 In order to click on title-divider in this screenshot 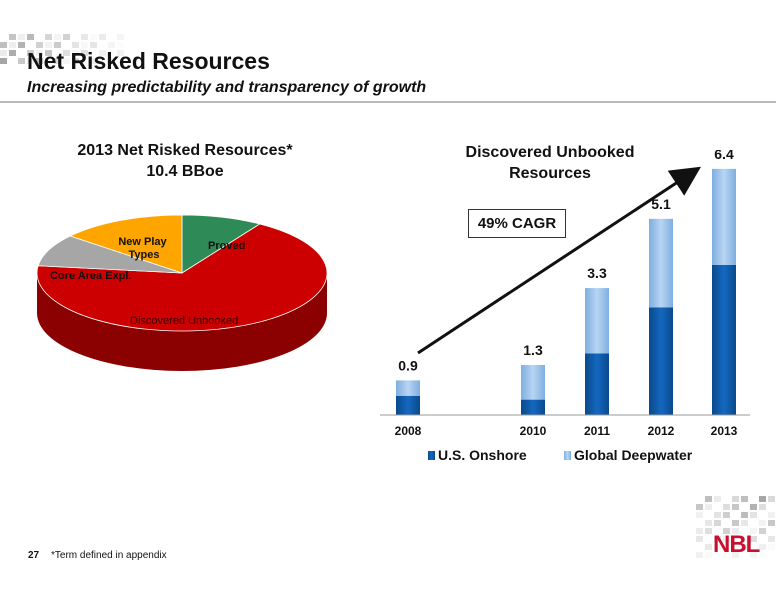, I will do `click(388, 102)`.